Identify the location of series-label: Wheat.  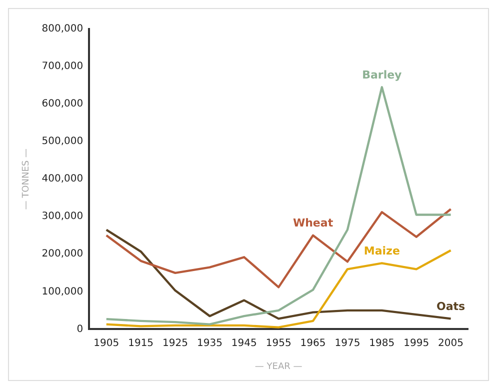
(313, 223).